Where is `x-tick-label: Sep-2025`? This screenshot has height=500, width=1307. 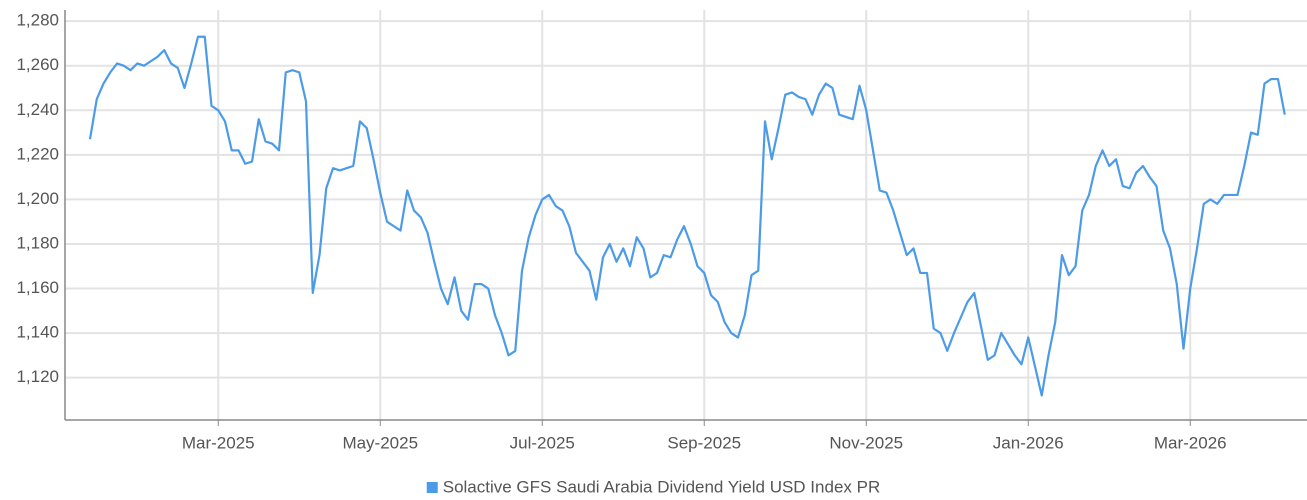 x-tick-label: Sep-2025 is located at coordinates (704, 442).